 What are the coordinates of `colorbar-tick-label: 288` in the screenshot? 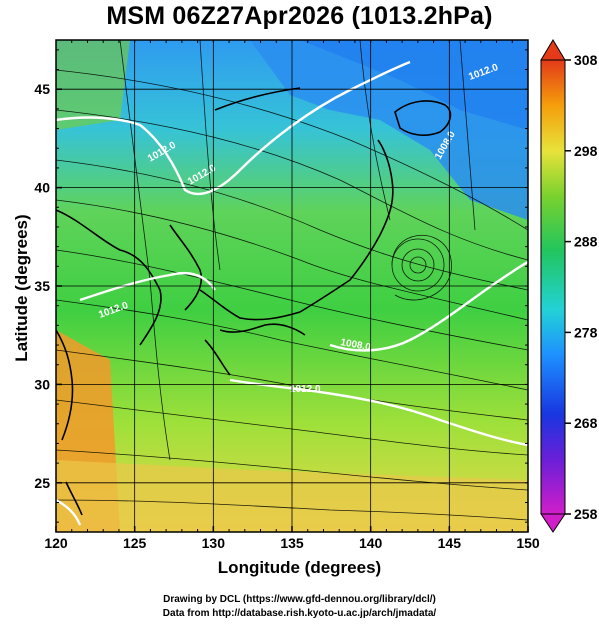 It's located at (586, 242).